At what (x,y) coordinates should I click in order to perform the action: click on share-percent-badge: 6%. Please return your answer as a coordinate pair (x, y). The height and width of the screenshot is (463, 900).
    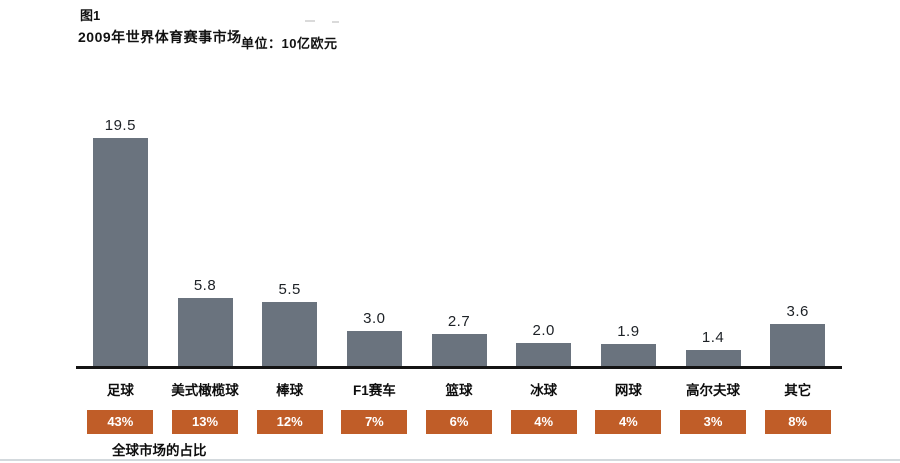
    Looking at the image, I should click on (459, 422).